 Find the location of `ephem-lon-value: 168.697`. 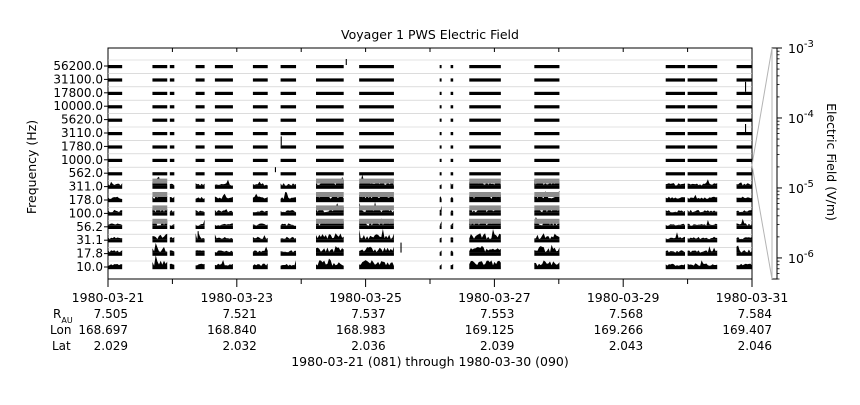

ephem-lon-value: 168.697 is located at coordinates (103, 330).